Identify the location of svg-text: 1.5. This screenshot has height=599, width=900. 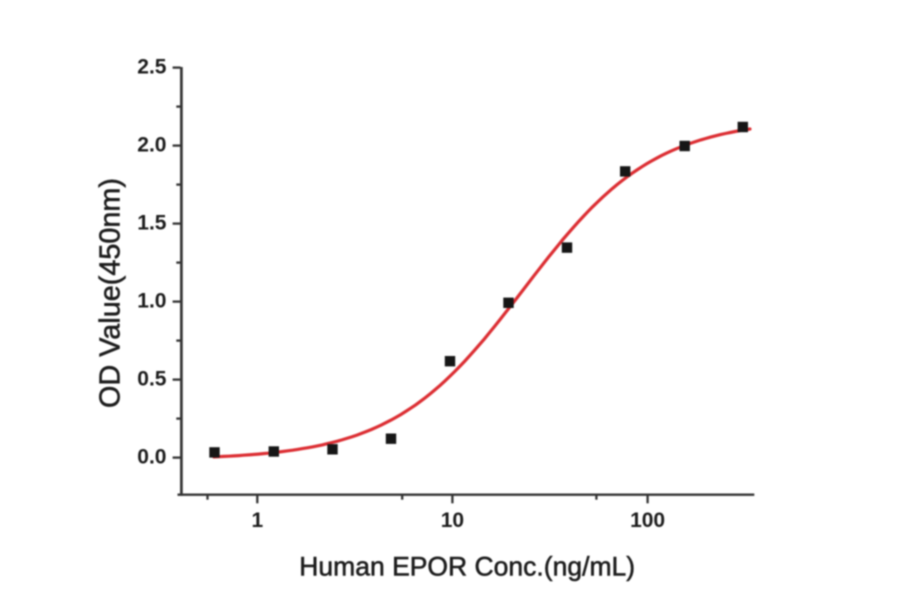
(152, 223).